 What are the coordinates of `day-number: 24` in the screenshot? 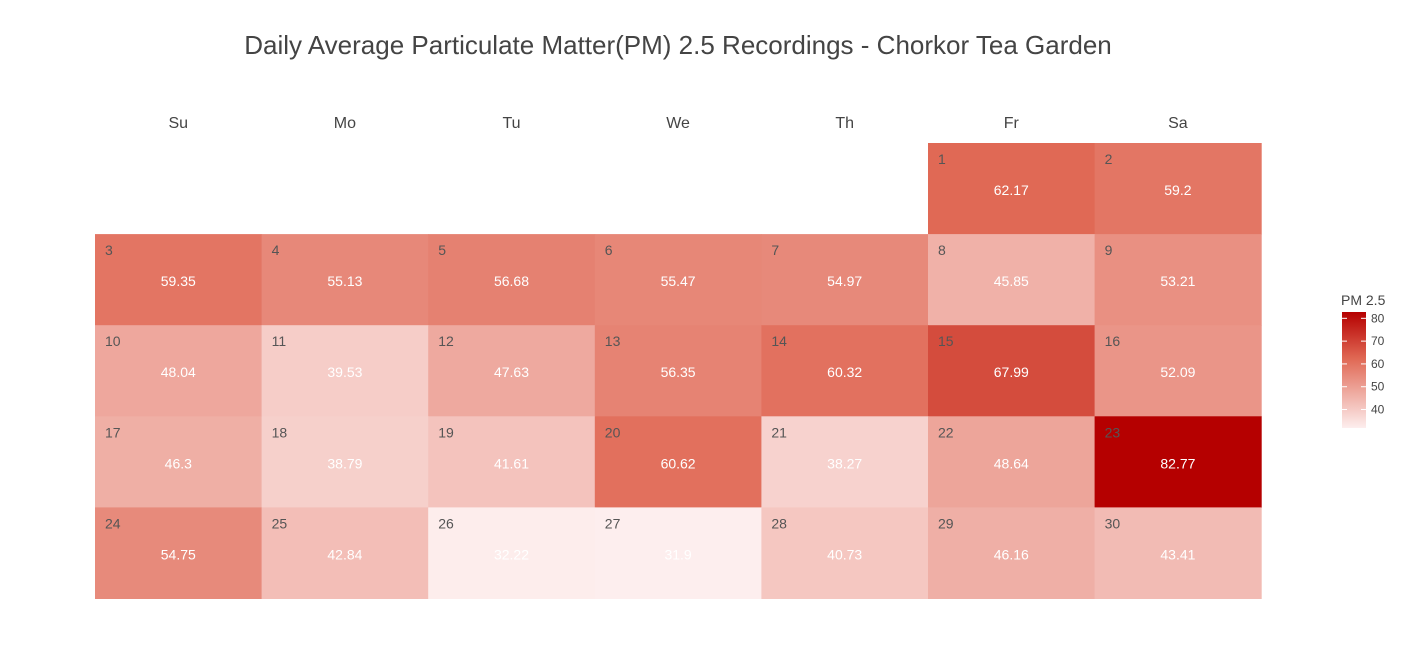 It's located at (113, 523).